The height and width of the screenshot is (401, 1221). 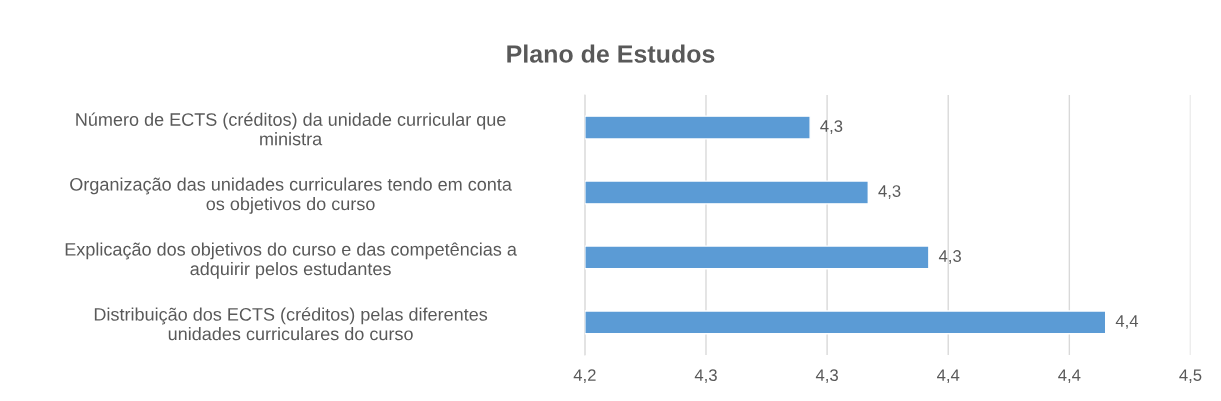 I want to click on chart-title: Plano de Estudos, so click(x=611, y=53).